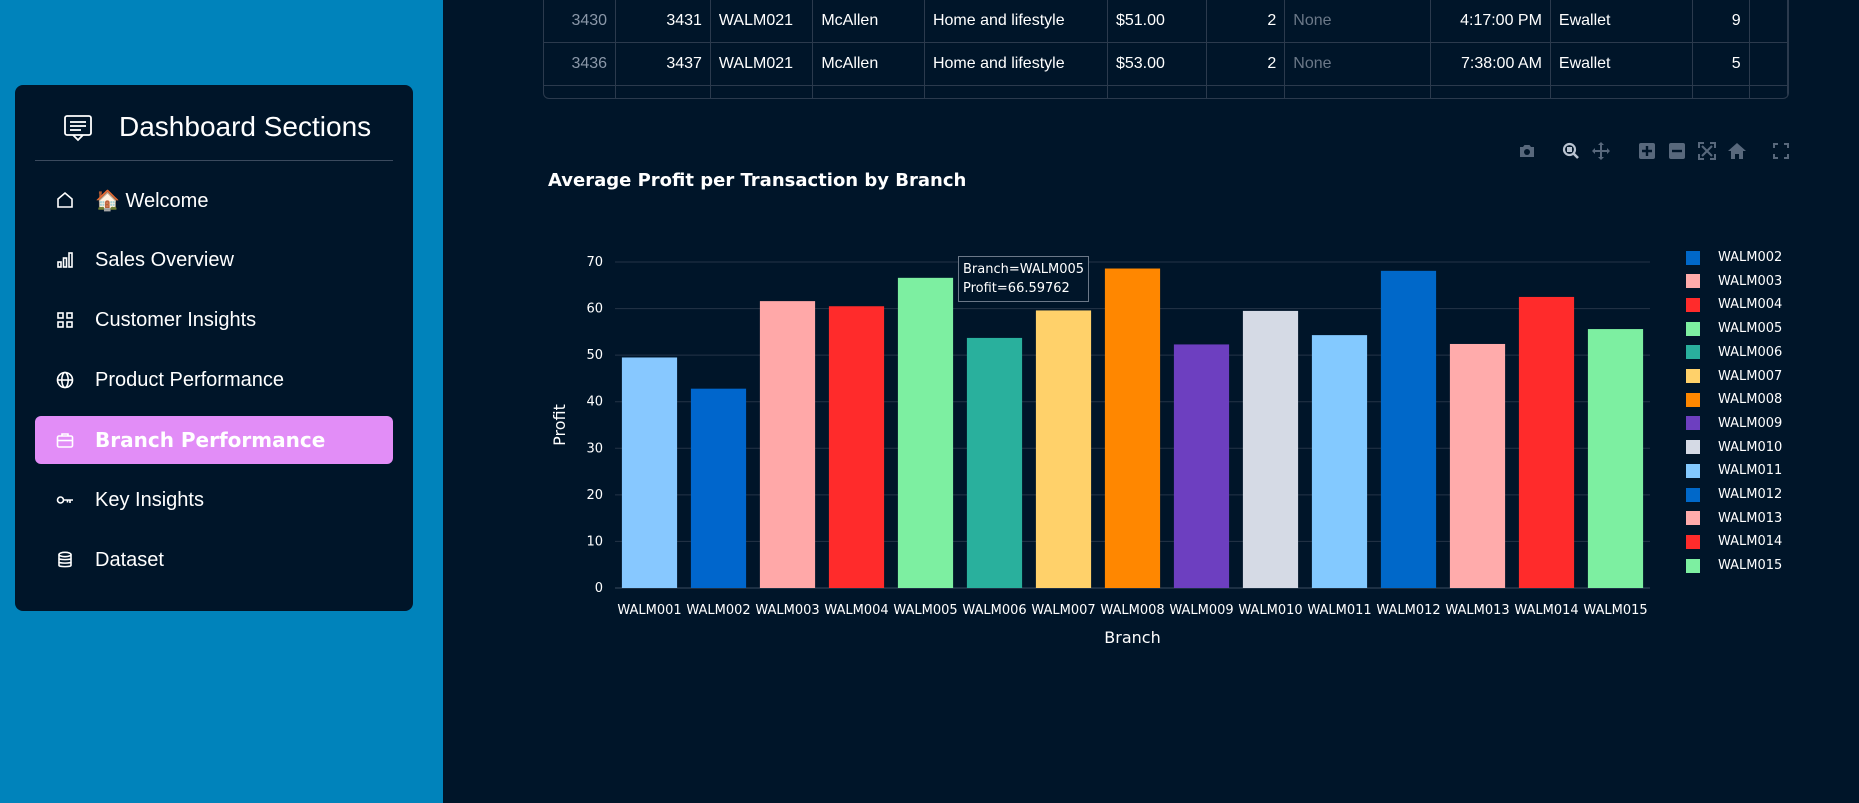 The width and height of the screenshot is (1859, 803). Describe the element at coordinates (1132, 428) in the screenshot. I see `bar-walm008` at that location.